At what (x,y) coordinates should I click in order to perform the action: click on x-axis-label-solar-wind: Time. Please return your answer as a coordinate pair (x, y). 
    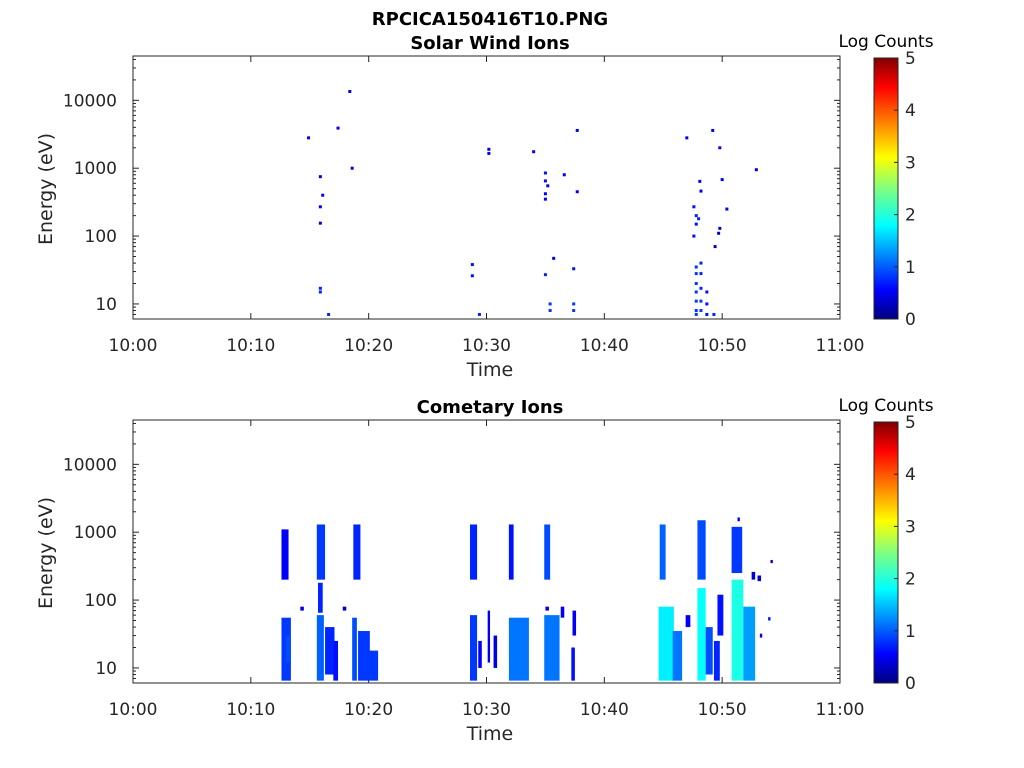
    Looking at the image, I should click on (490, 370).